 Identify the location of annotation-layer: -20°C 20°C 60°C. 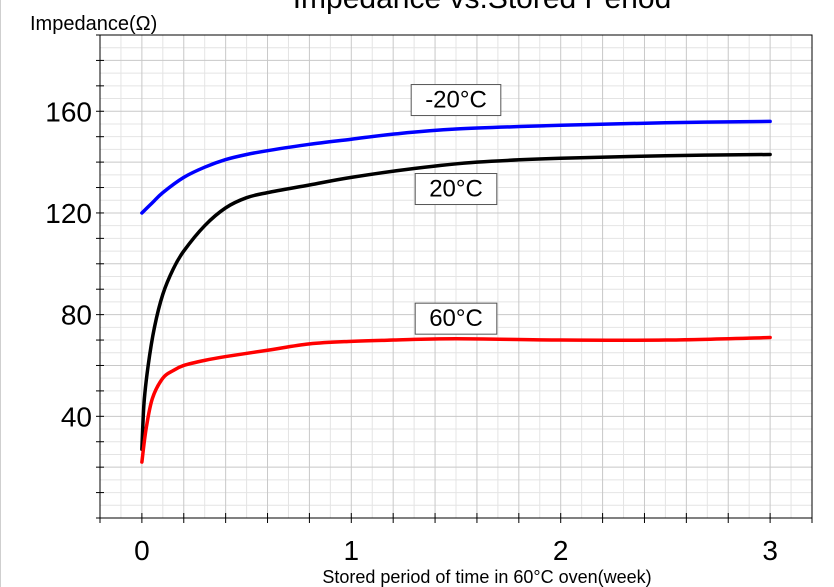
(456, 209).